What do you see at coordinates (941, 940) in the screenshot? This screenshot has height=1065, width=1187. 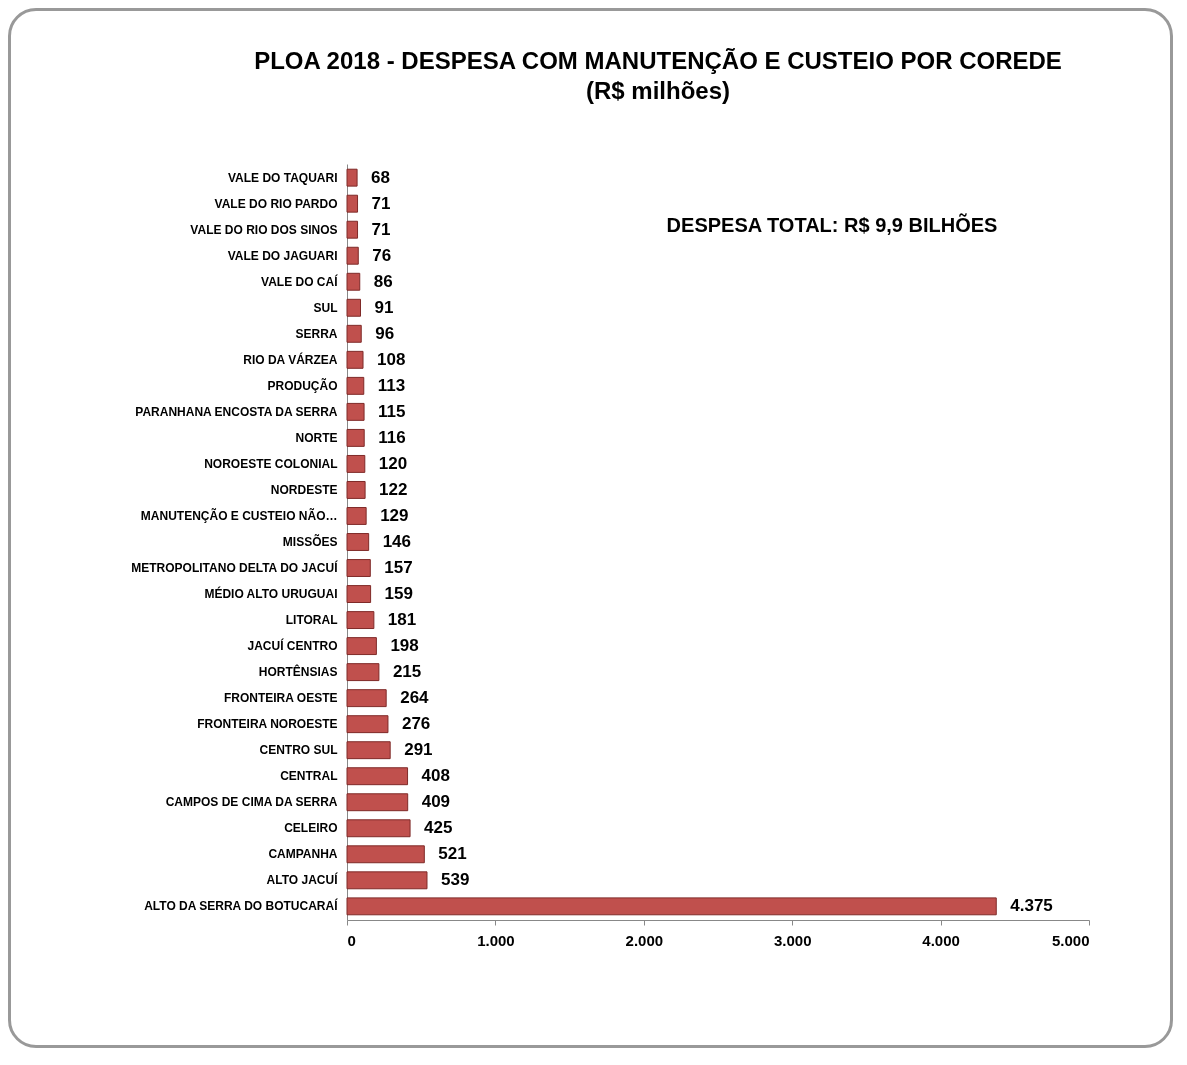 I see `x-tick-label: 4.000` at bounding box center [941, 940].